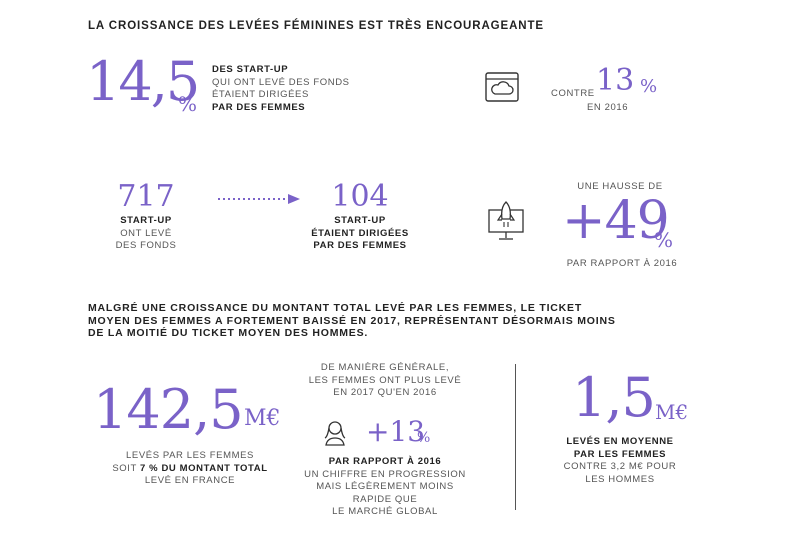  Describe the element at coordinates (573, 93) in the screenshot. I see `stat-compare-prefix: CONTRE` at that location.